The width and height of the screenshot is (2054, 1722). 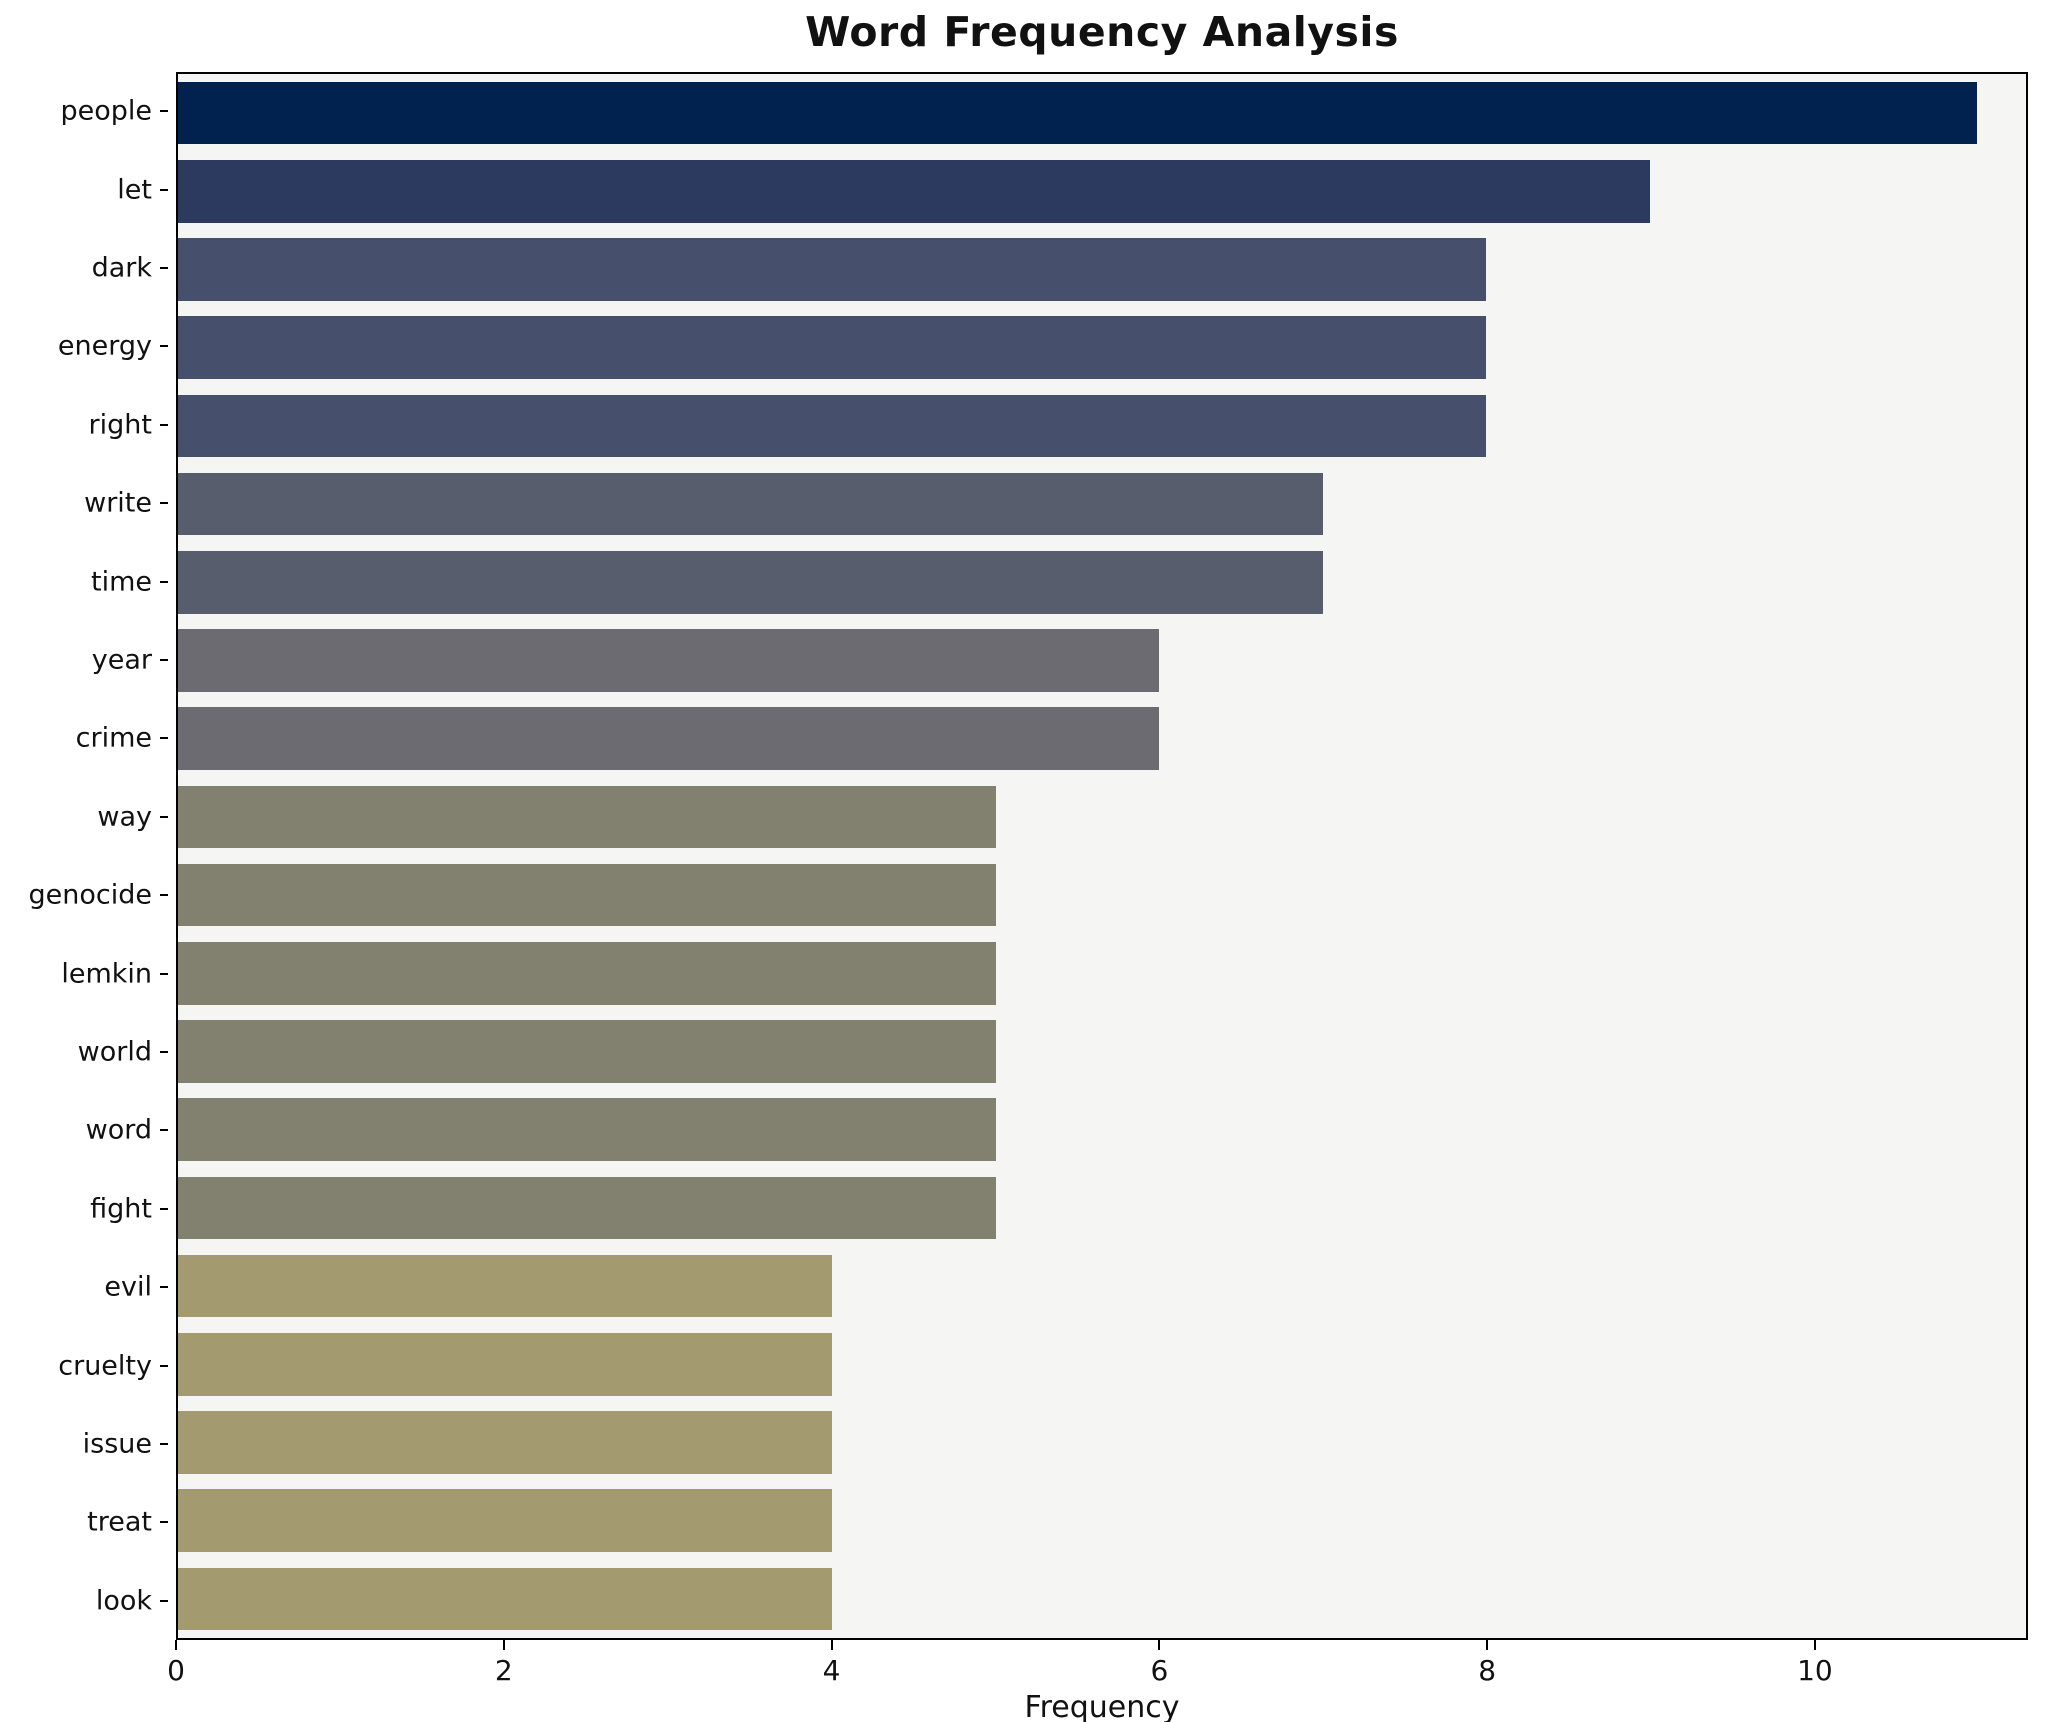 What do you see at coordinates (118, 503) in the screenshot?
I see `y-tick-label: write` at bounding box center [118, 503].